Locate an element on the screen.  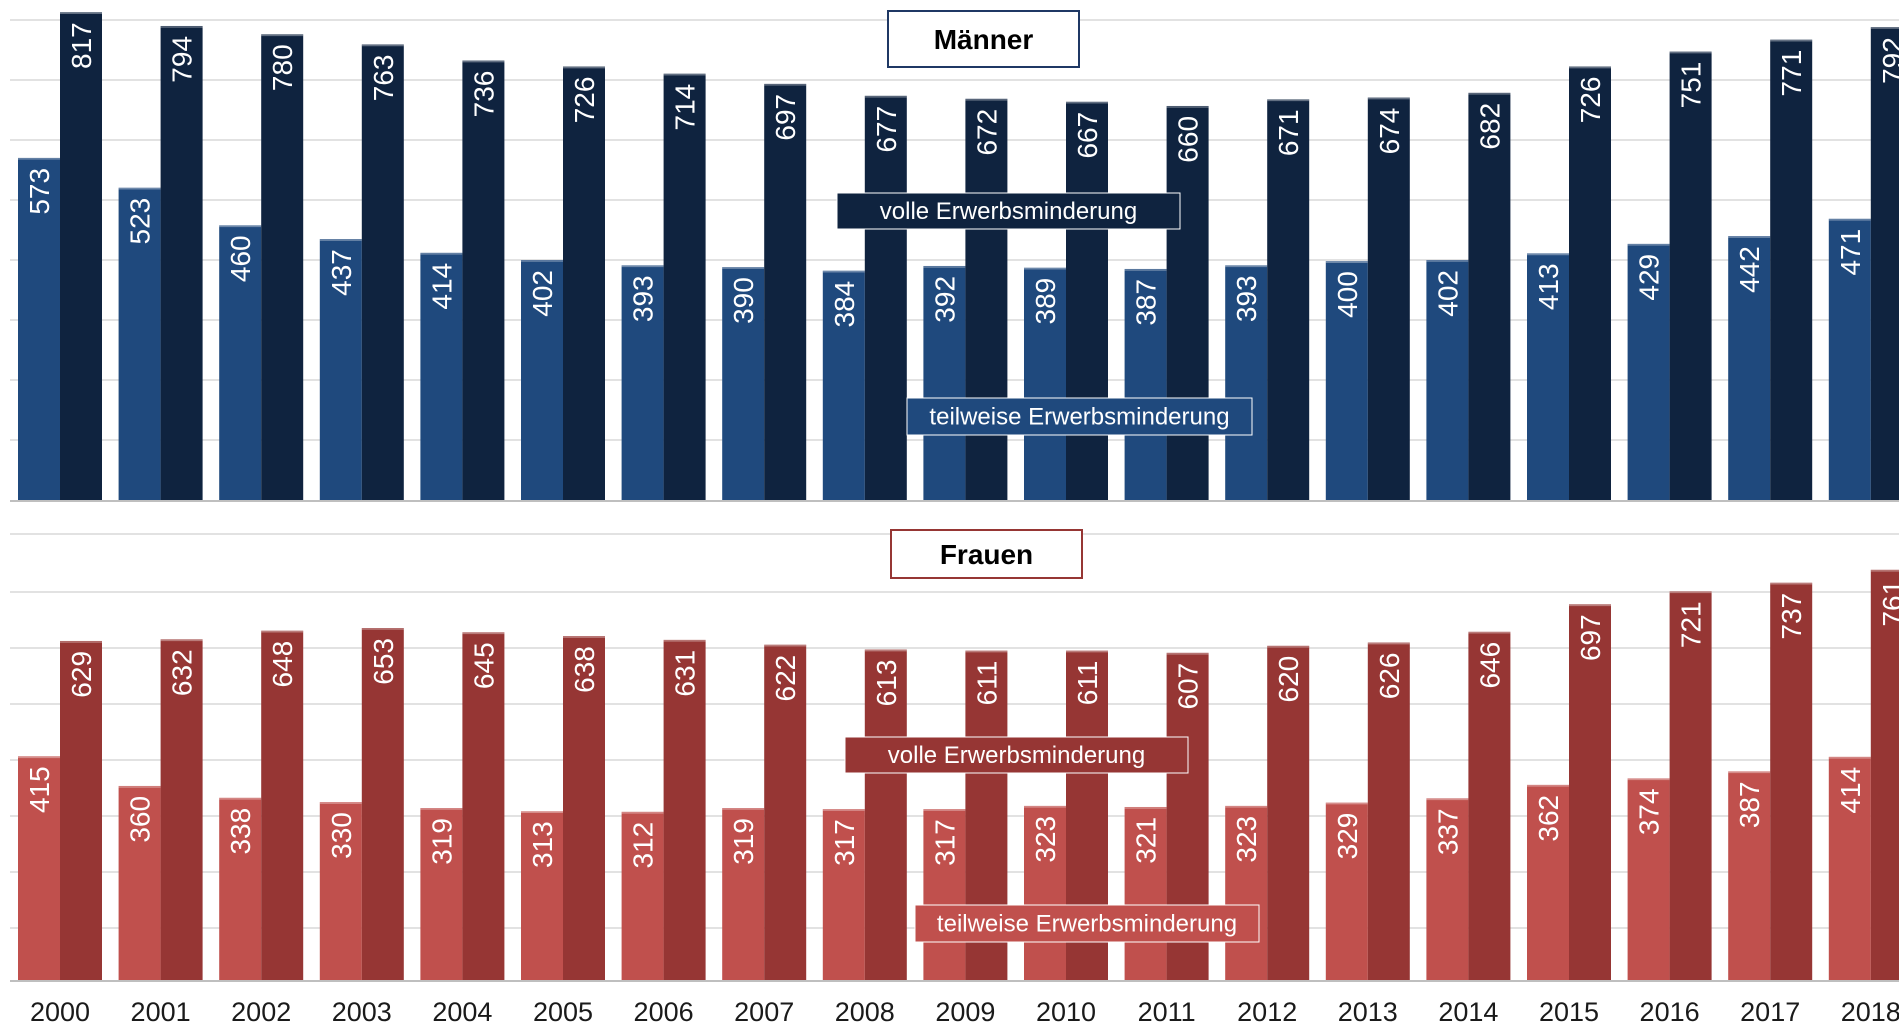
x-tick-label: 2011 is located at coordinates (1167, 1011).